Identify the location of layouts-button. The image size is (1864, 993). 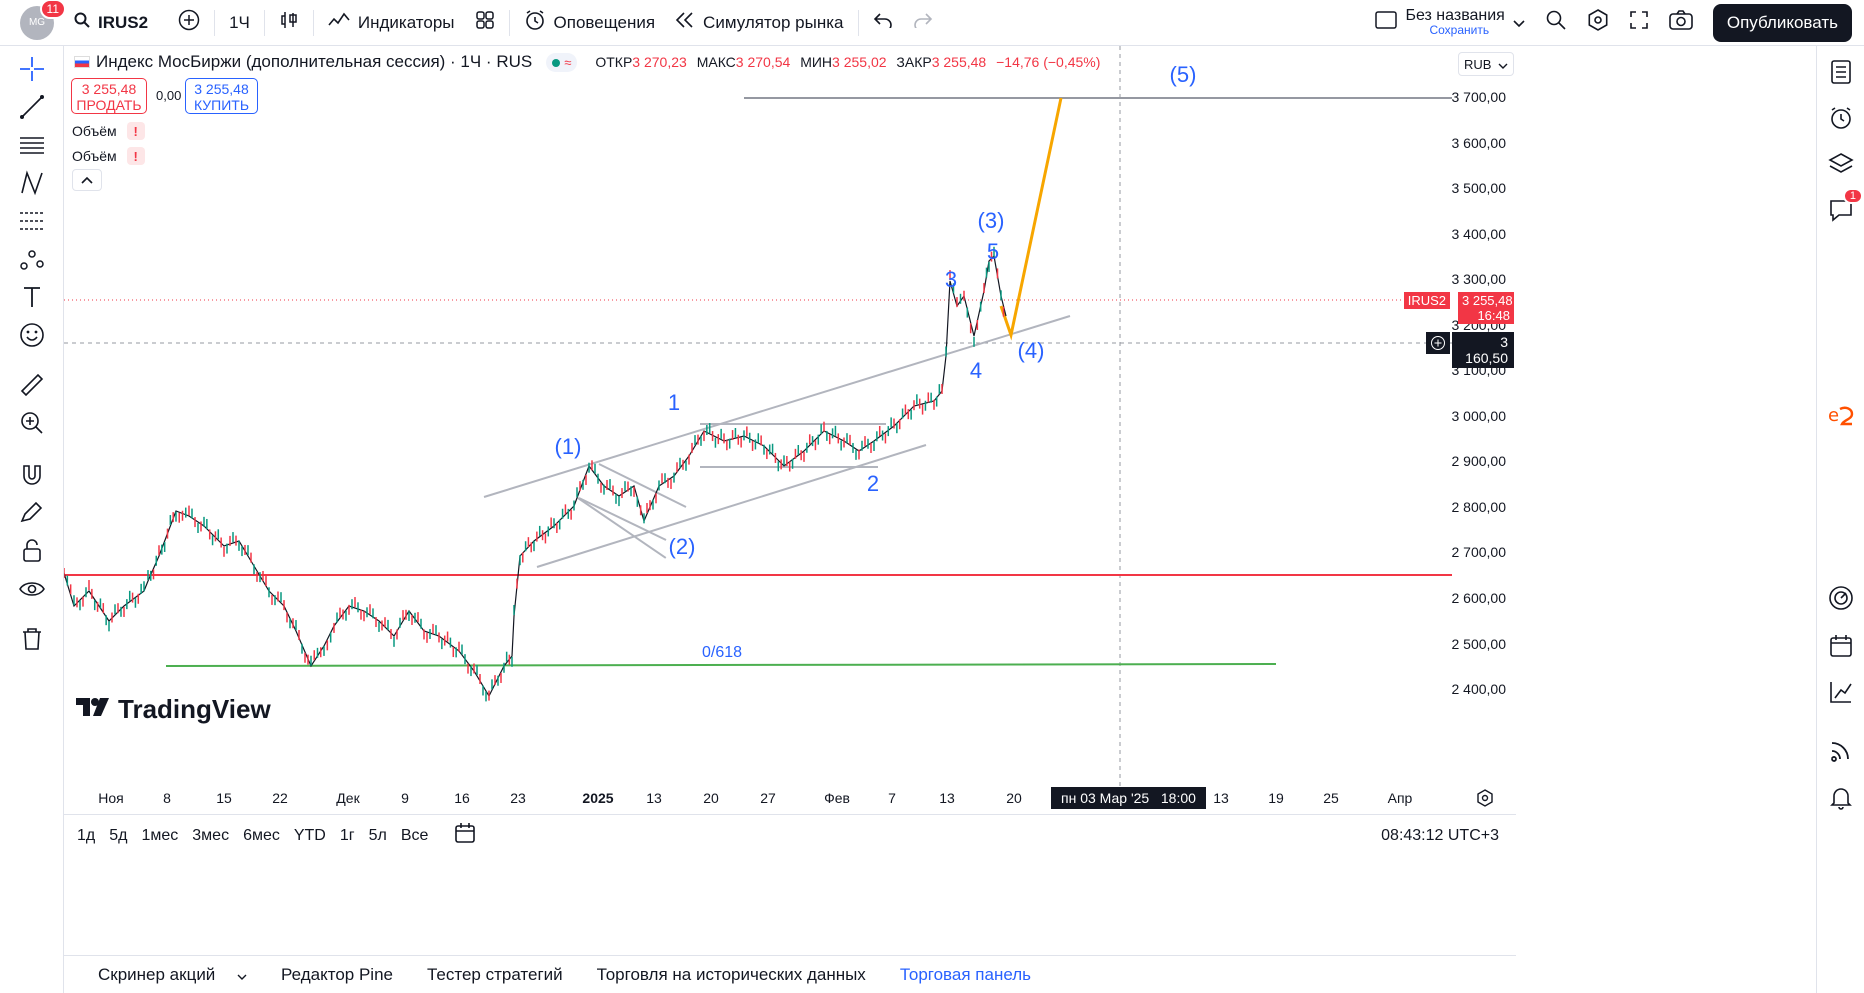
(485, 23).